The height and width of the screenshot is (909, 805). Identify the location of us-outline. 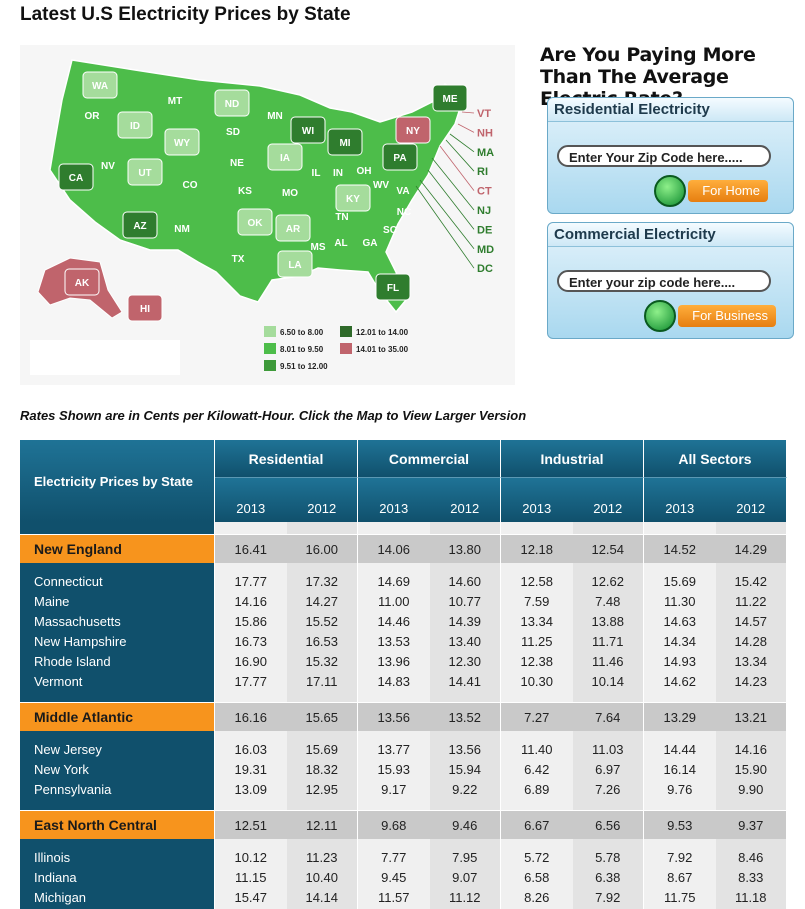
(257, 186).